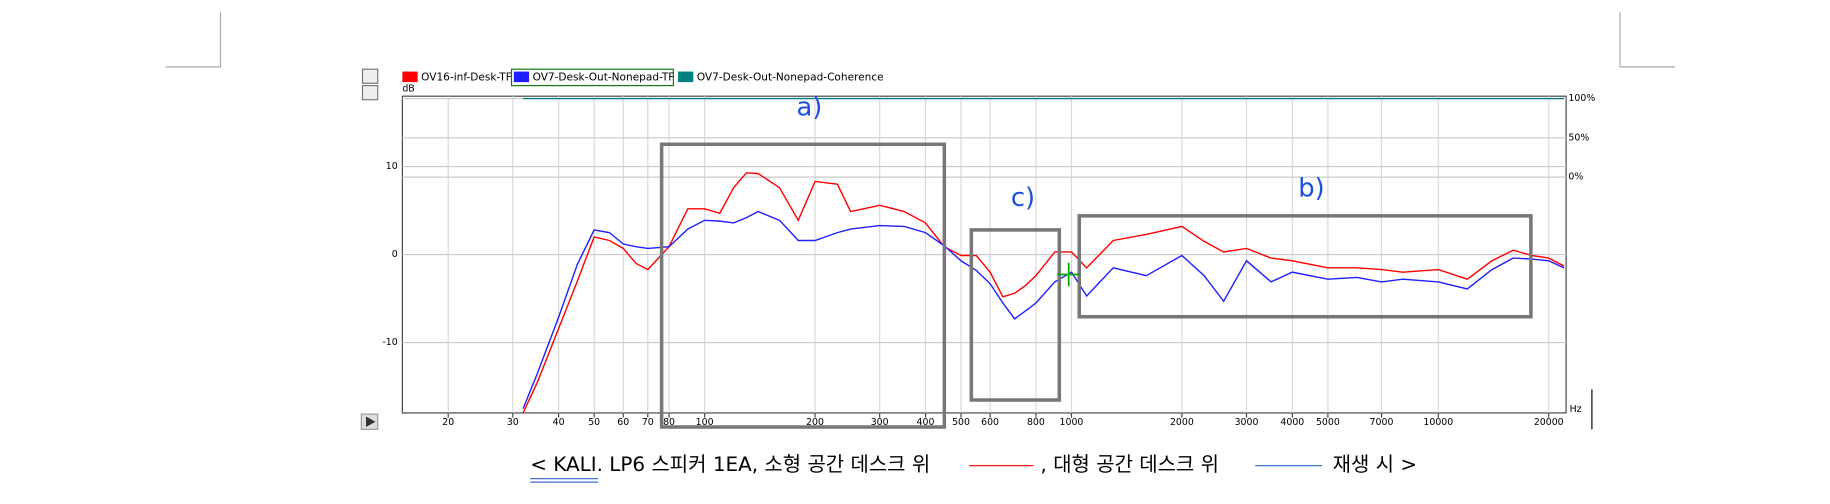 This screenshot has height=504, width=1830. I want to click on annotation: b), so click(1311, 188).